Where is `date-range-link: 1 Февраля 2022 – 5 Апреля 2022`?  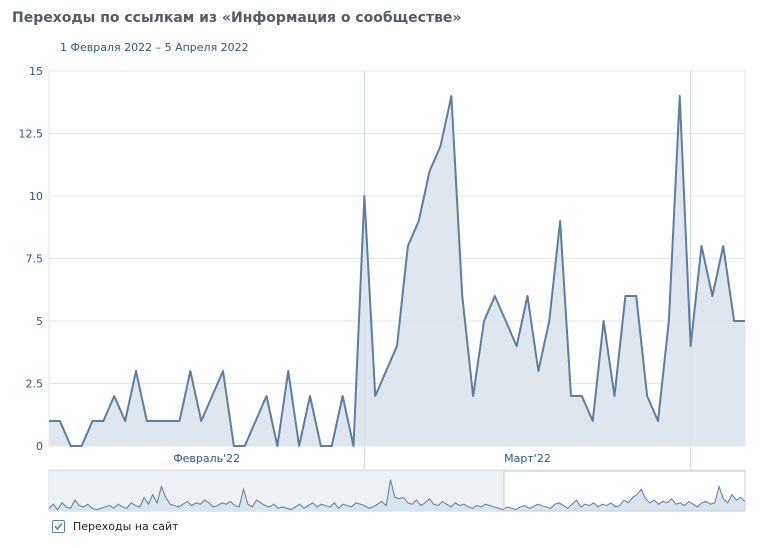
date-range-link: 1 Февраля 2022 – 5 Апреля 2022 is located at coordinates (154, 47).